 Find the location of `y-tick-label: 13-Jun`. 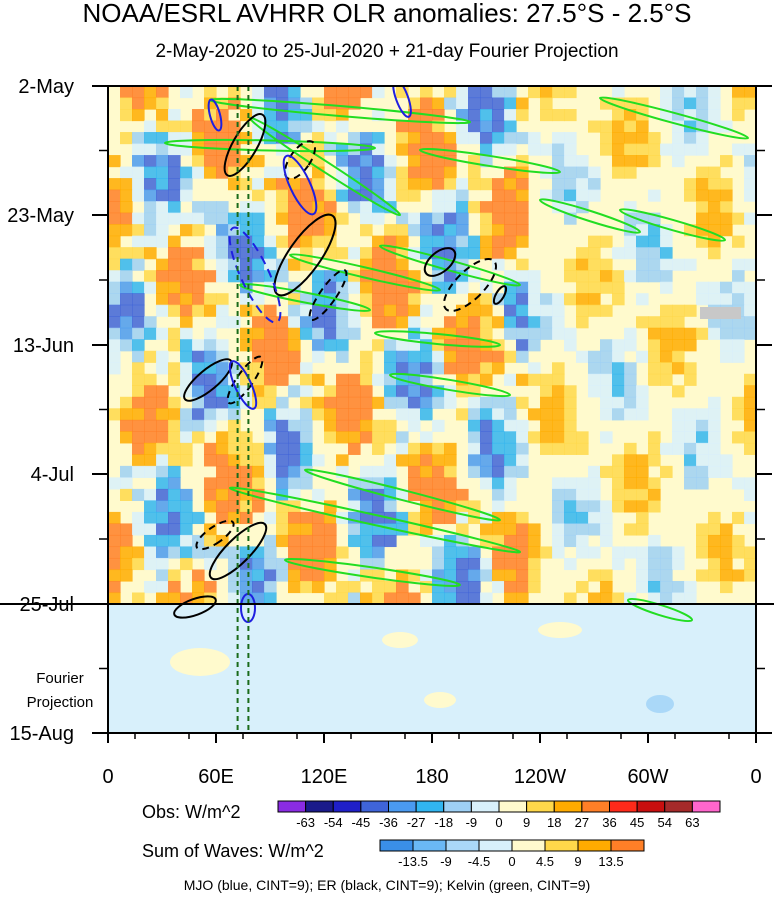

y-tick-label: 13-Jun is located at coordinates (43, 346).